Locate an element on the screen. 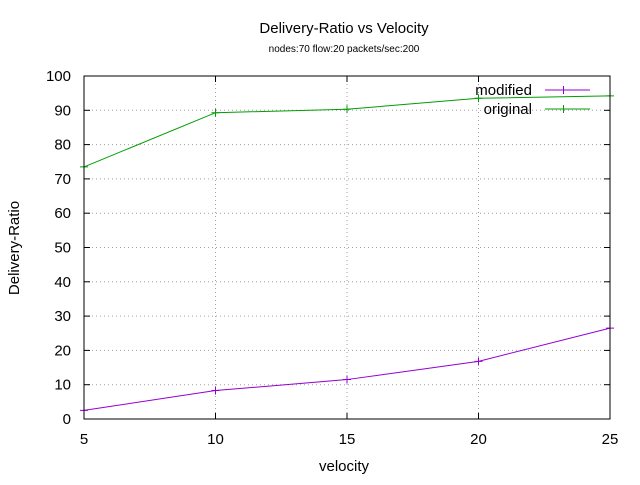 The width and height of the screenshot is (640, 485). y-tick-label: 90 is located at coordinates (62, 110).